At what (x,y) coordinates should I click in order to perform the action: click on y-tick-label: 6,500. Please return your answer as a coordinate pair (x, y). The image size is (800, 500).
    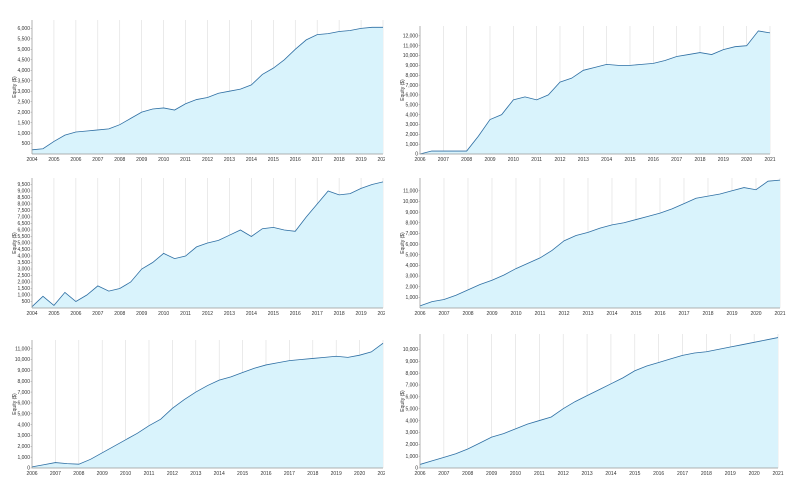
    Looking at the image, I should click on (23, 224).